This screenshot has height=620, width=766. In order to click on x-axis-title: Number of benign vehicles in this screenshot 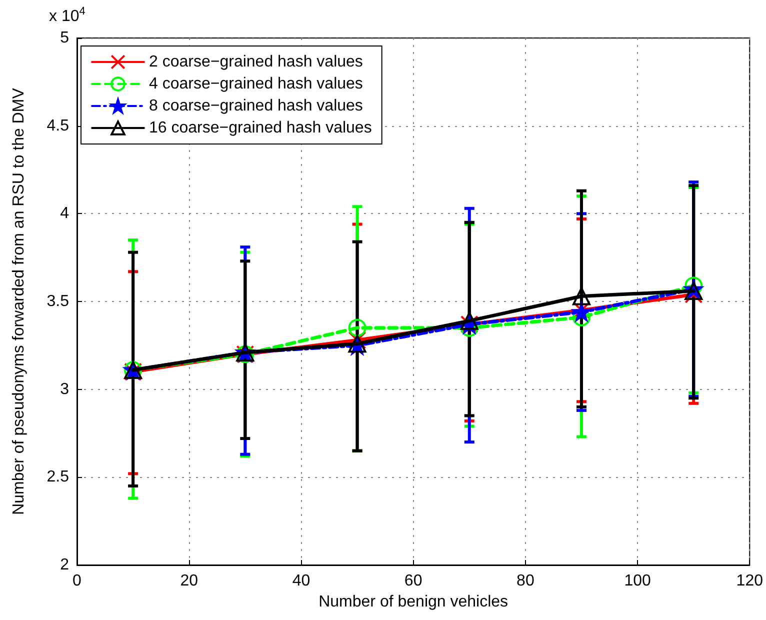, I will do `click(413, 601)`.